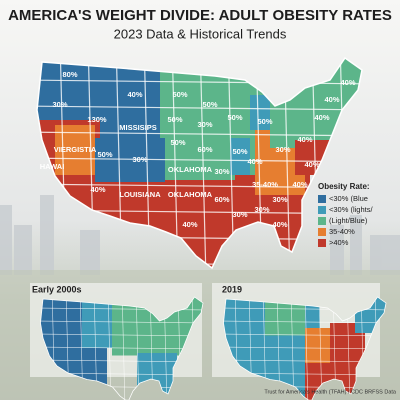  I want to click on state-label: MISSISIPS, so click(138, 127).